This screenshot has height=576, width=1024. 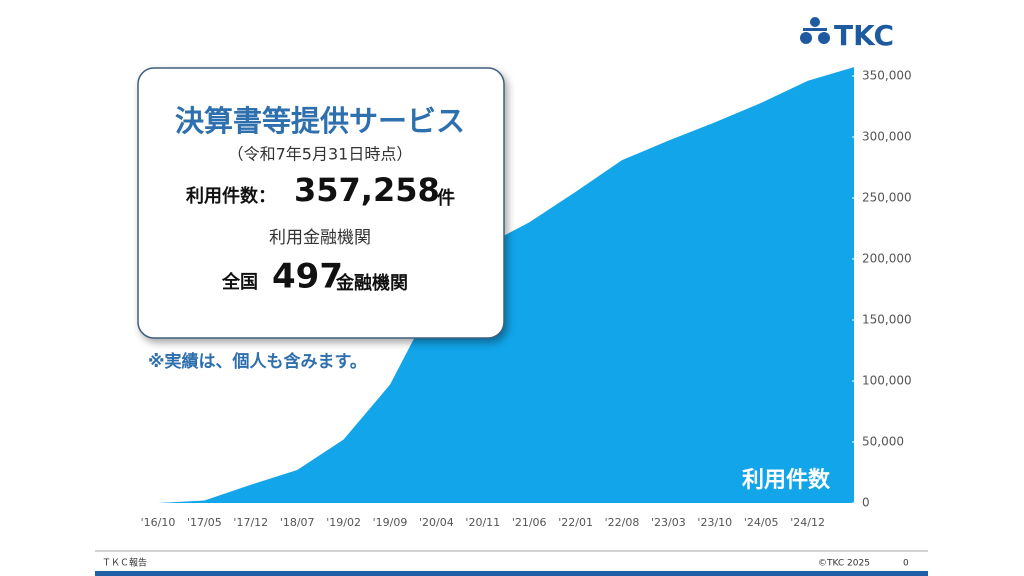 What do you see at coordinates (320, 121) in the screenshot?
I see `panel-title: 決算書等提供サービス` at bounding box center [320, 121].